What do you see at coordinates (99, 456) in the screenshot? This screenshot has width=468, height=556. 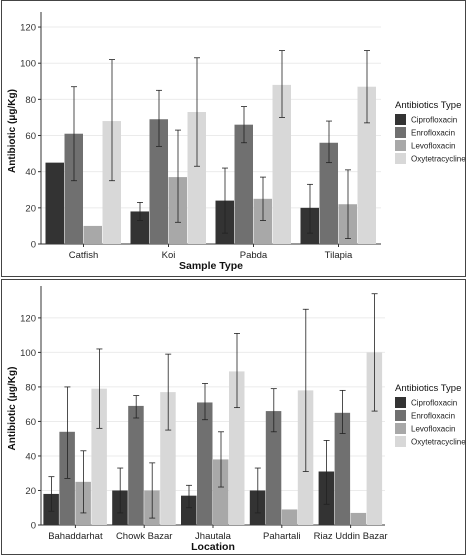 I see `bar-bahaddarhat-oxytetracycline` at bounding box center [99, 456].